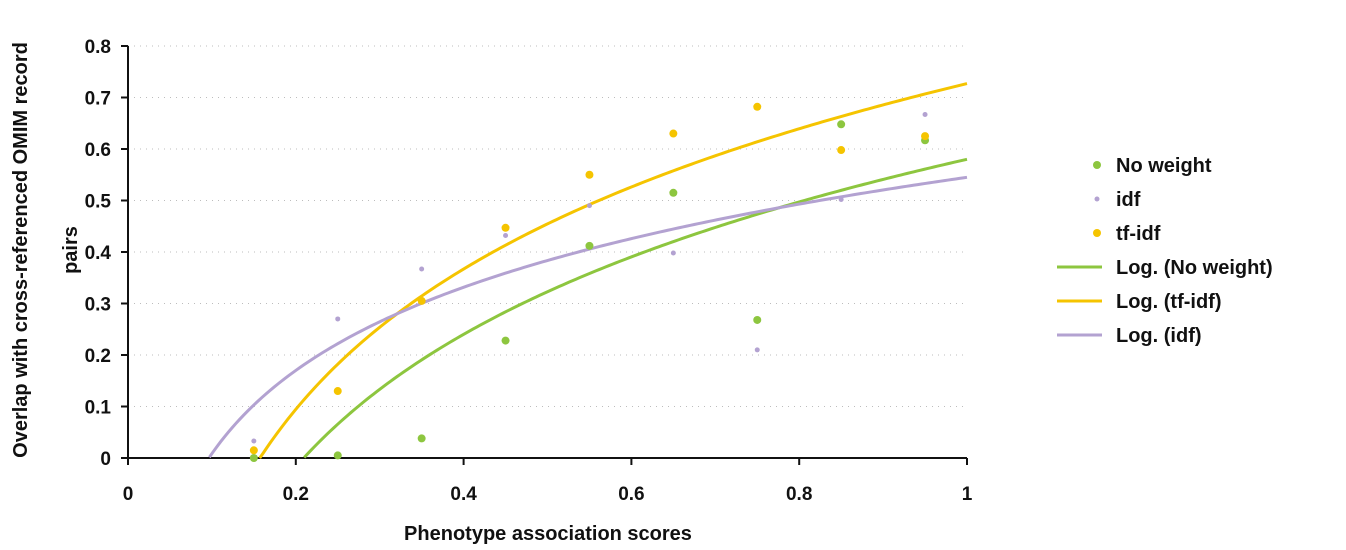 The height and width of the screenshot is (550, 1346). What do you see at coordinates (98, 356) in the screenshot?
I see `y-tick-label-2: 0.2` at bounding box center [98, 356].